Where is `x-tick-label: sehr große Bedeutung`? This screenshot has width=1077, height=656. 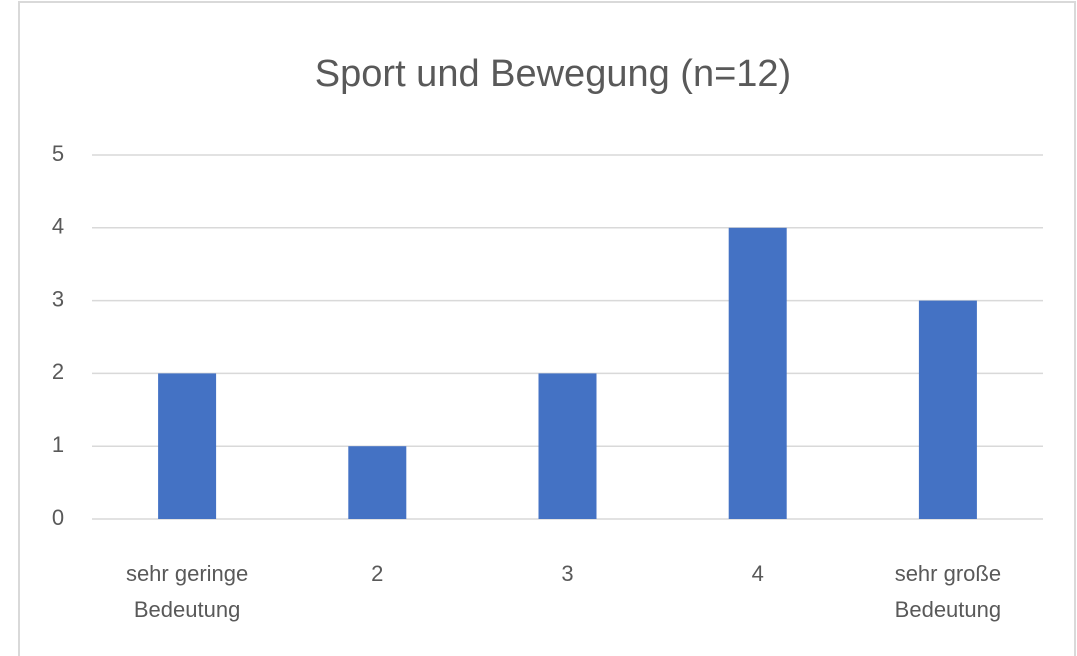
x-tick-label: sehr große Bedeutung is located at coordinates (948, 591).